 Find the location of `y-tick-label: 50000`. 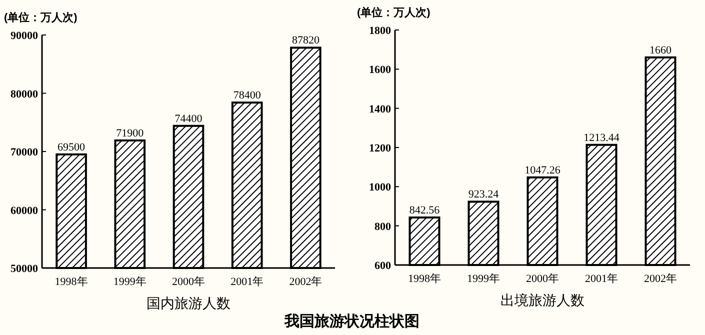

y-tick-label: 50000 is located at coordinates (24, 269).